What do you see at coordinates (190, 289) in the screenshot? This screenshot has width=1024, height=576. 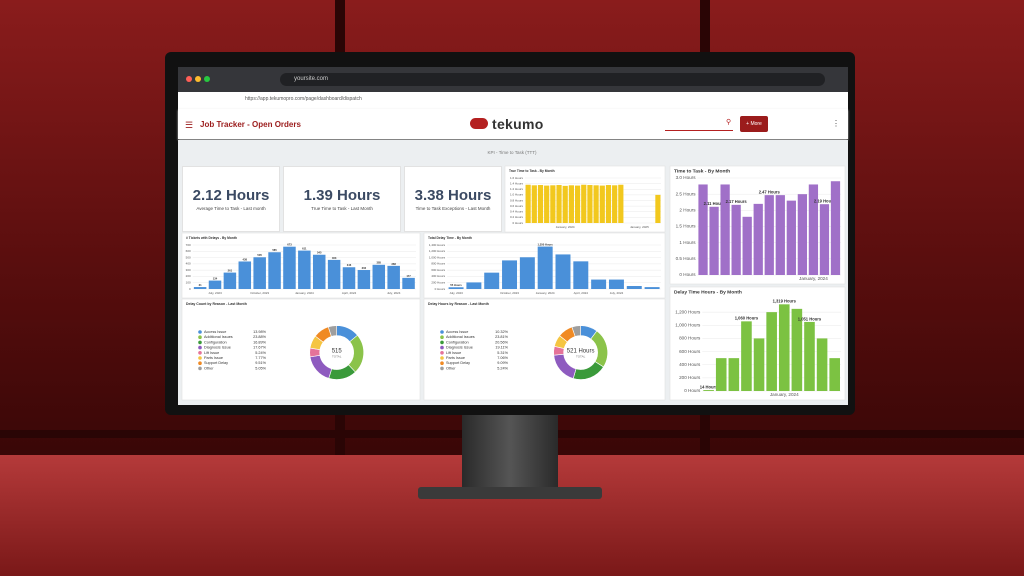 I see `y-tick-label: 0` at bounding box center [190, 289].